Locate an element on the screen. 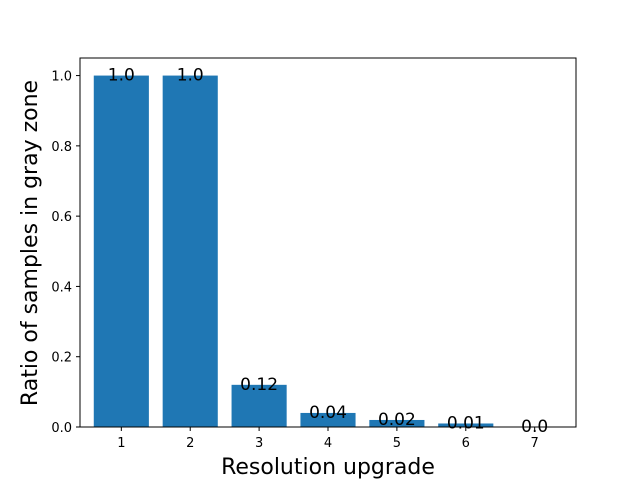  y-tick-label-0.0: 0.0 is located at coordinates (61, 428).